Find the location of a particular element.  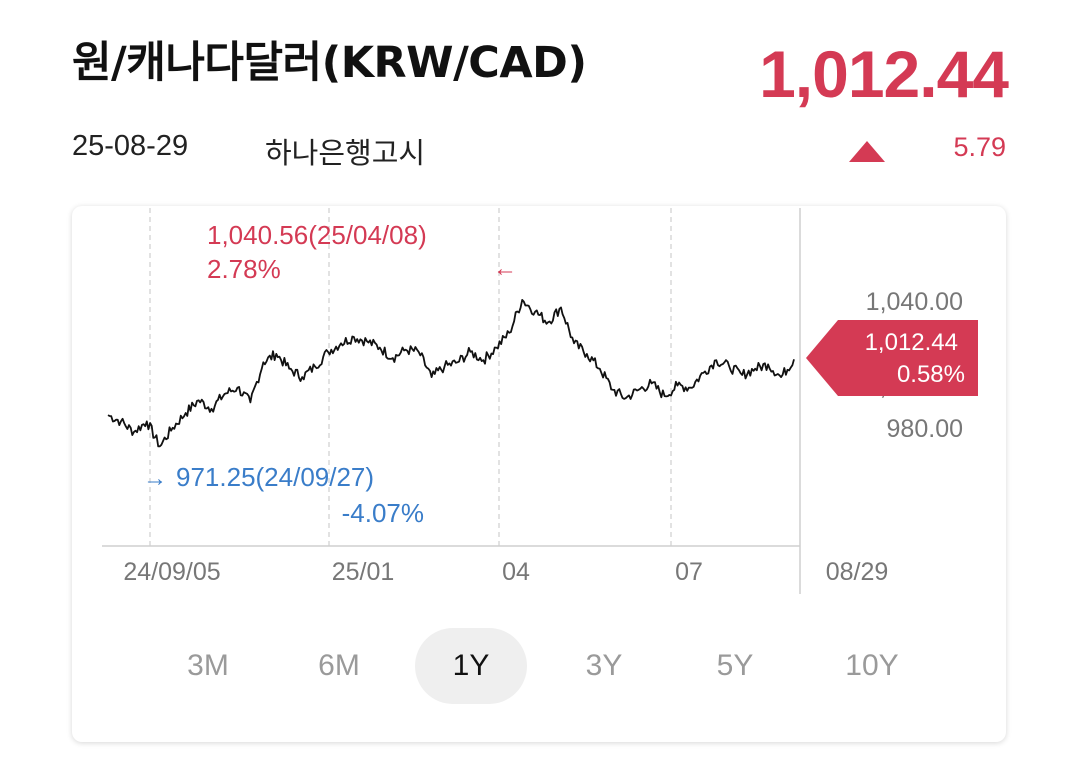

low-annotation-label: 971.25(24/09/27) is located at coordinates (275, 477).